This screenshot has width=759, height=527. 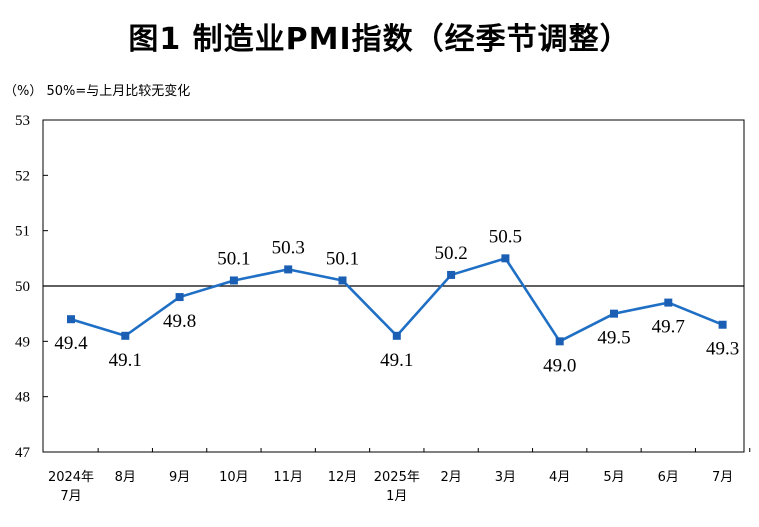 I want to click on data-label: 49.5, so click(x=613, y=338).